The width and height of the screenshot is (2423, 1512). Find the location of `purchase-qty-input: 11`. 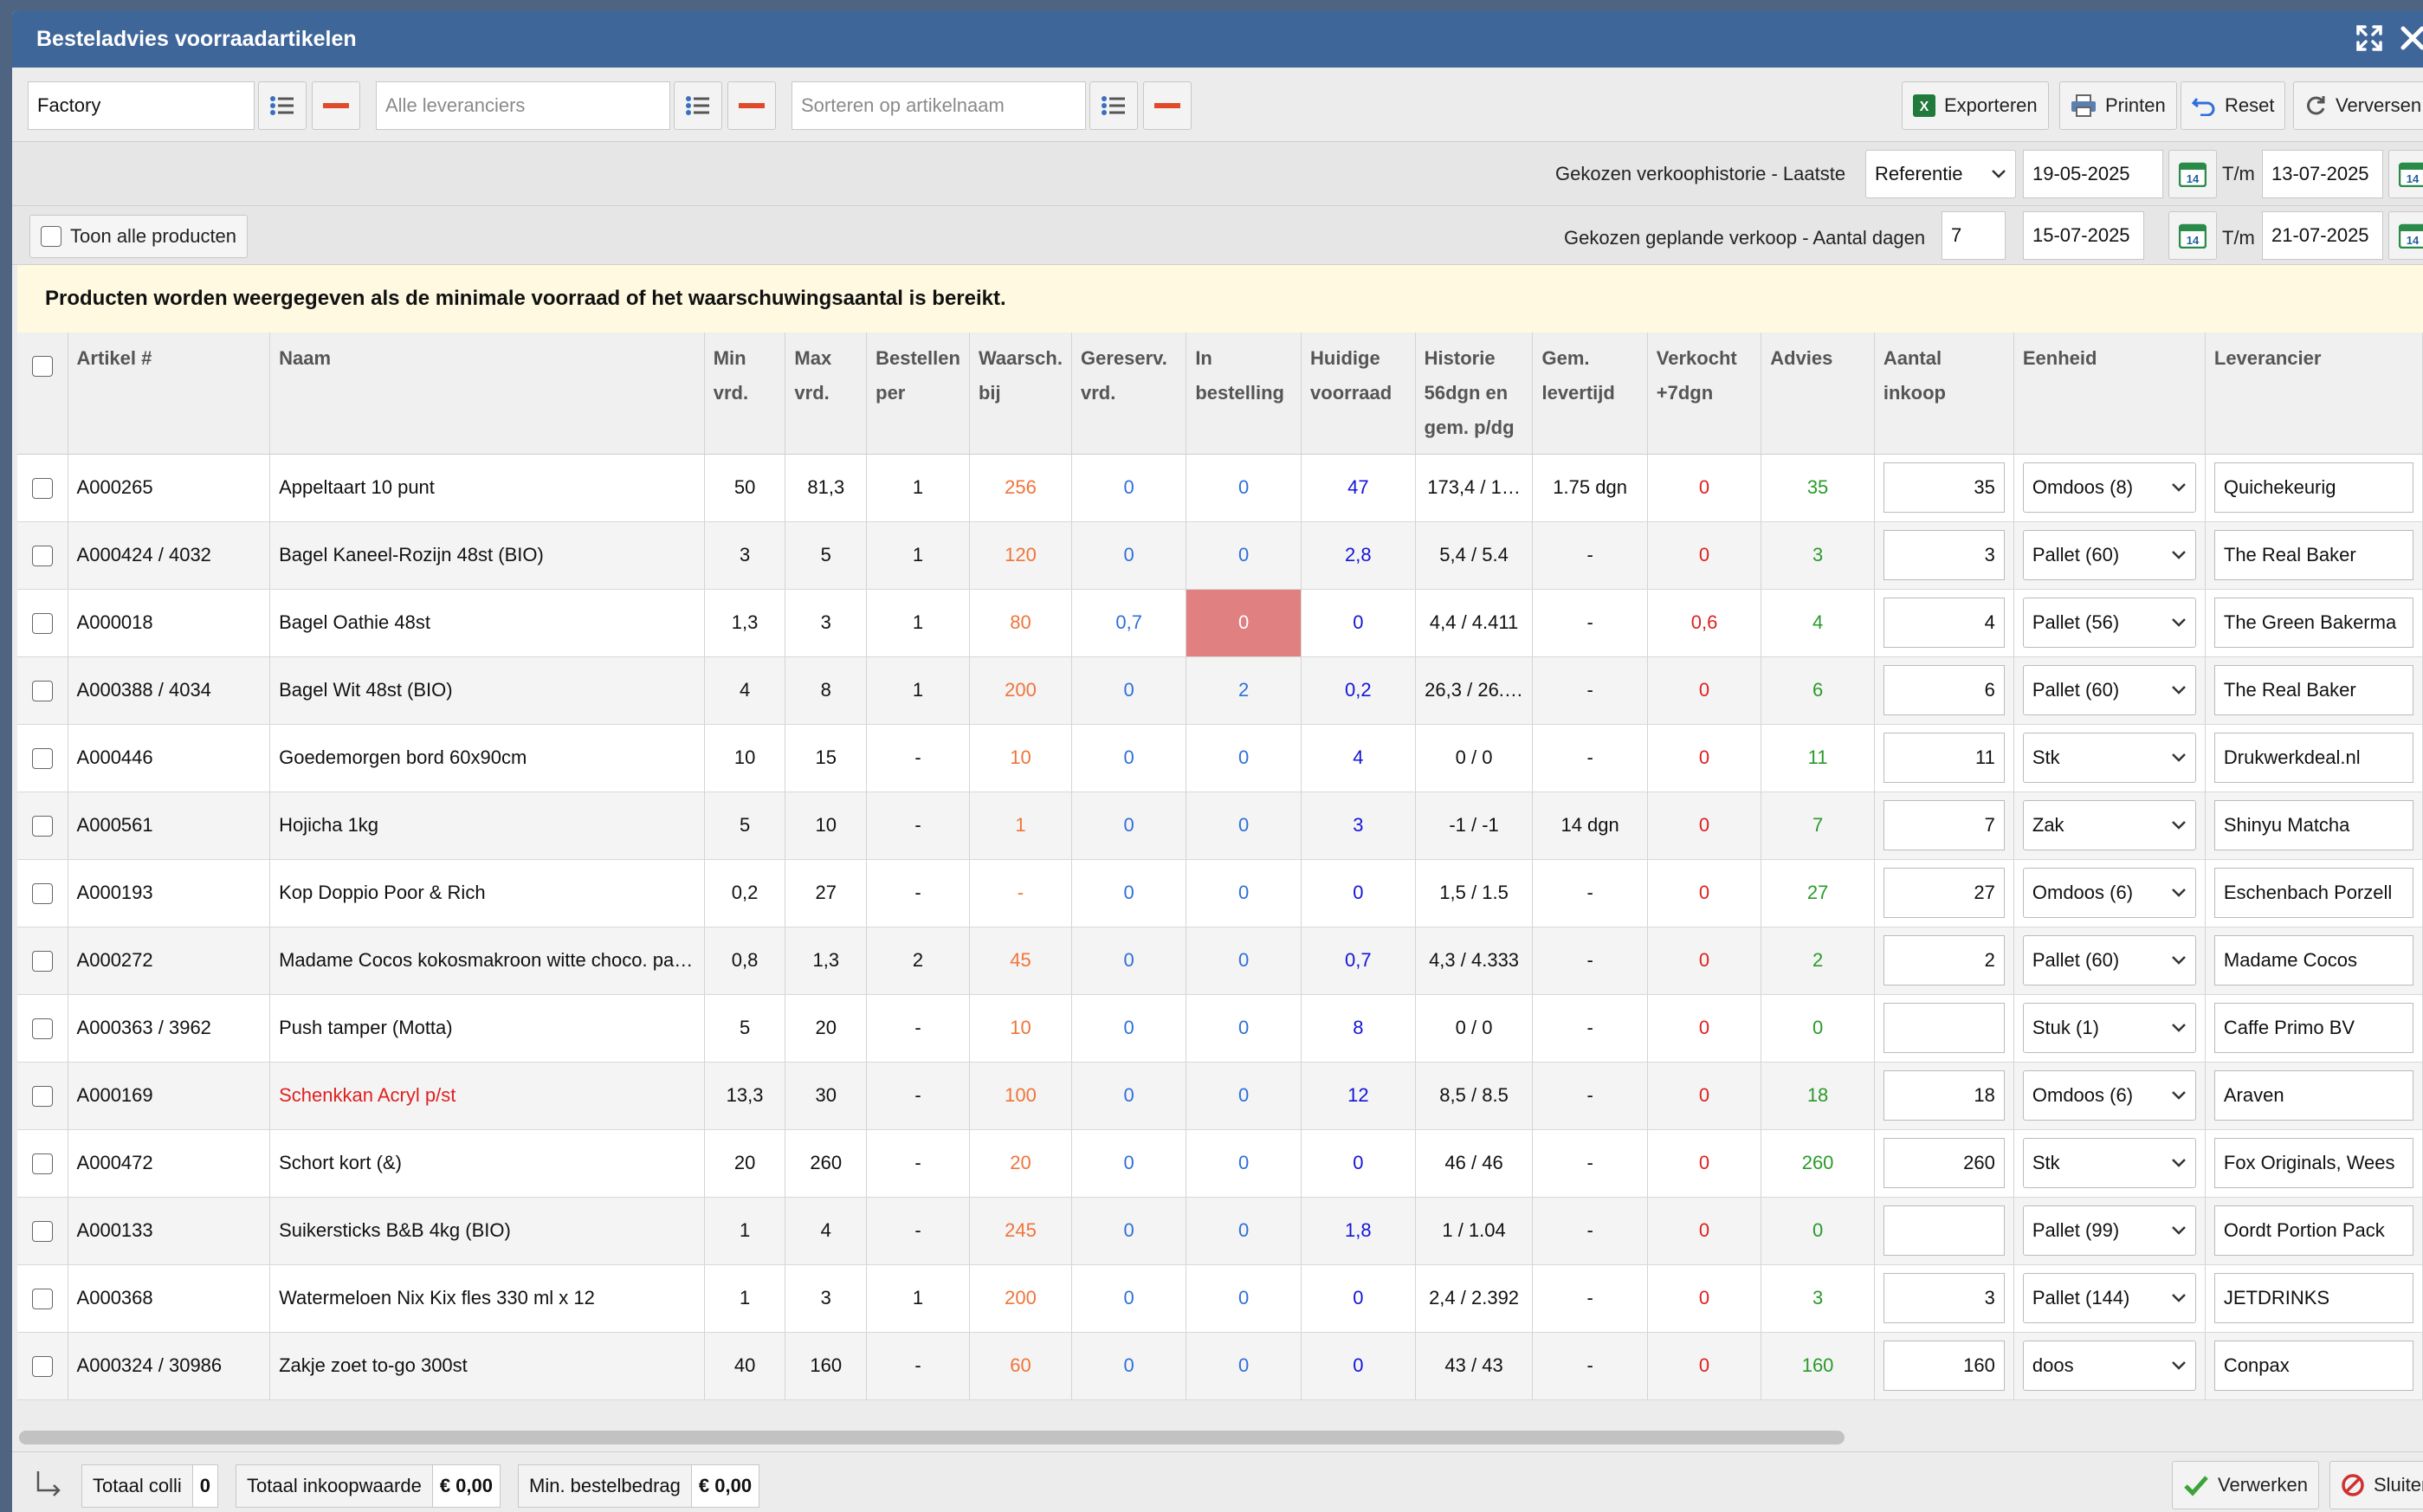

purchase-qty-input: 11 is located at coordinates (1944, 758).